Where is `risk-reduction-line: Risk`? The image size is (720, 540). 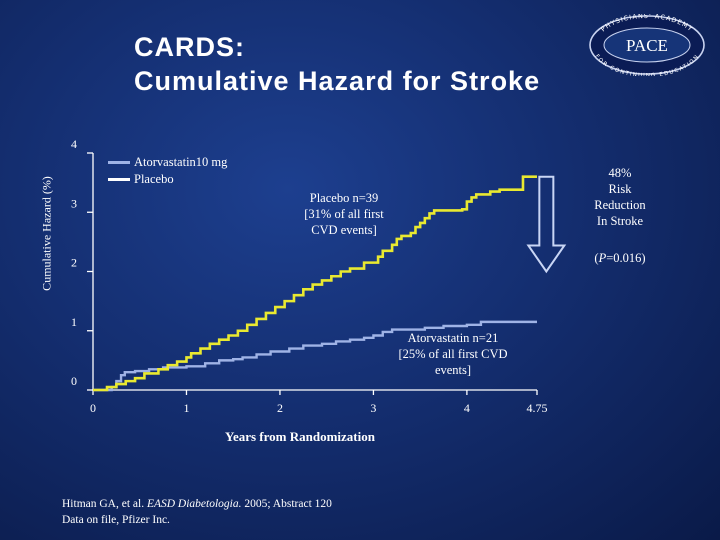 risk-reduction-line: Risk is located at coordinates (620, 189).